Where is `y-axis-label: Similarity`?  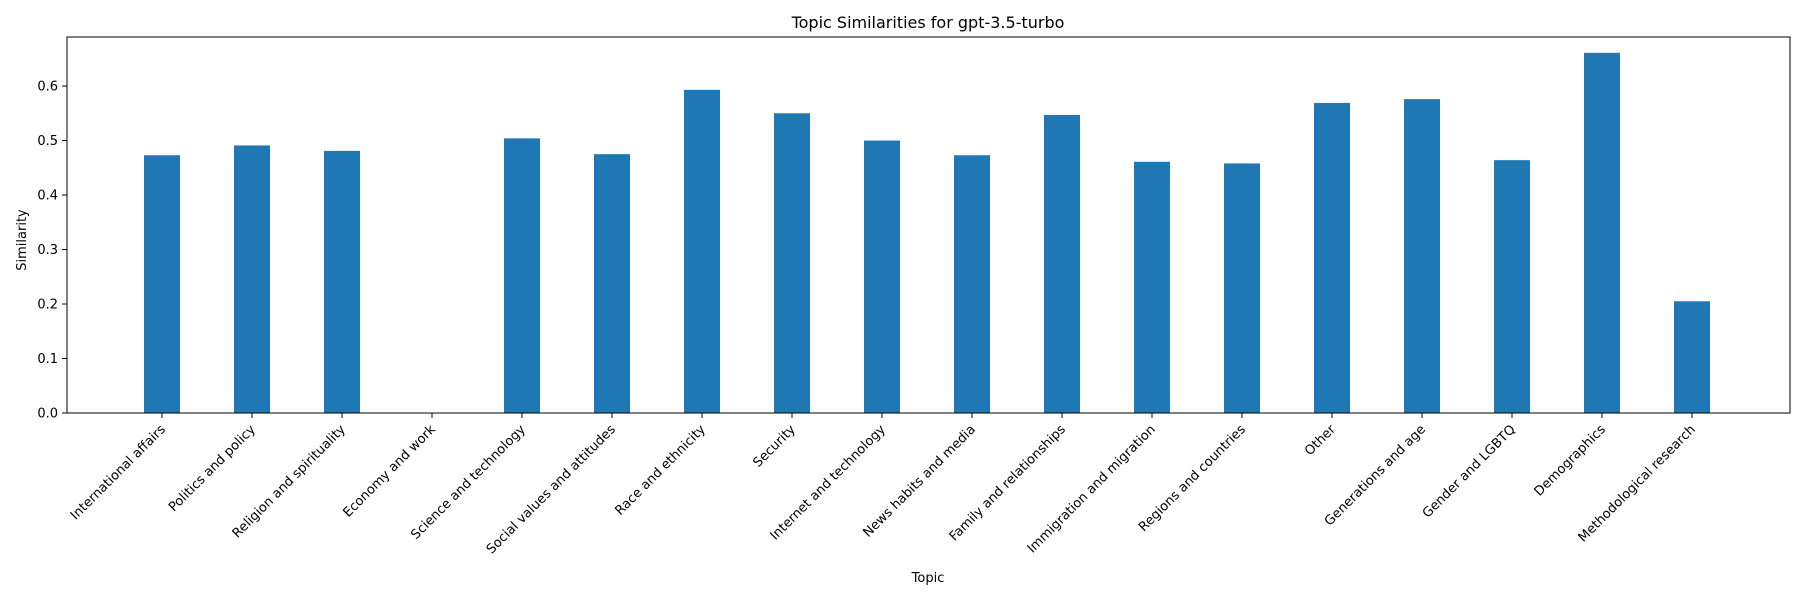
y-axis-label: Similarity is located at coordinates (22, 240).